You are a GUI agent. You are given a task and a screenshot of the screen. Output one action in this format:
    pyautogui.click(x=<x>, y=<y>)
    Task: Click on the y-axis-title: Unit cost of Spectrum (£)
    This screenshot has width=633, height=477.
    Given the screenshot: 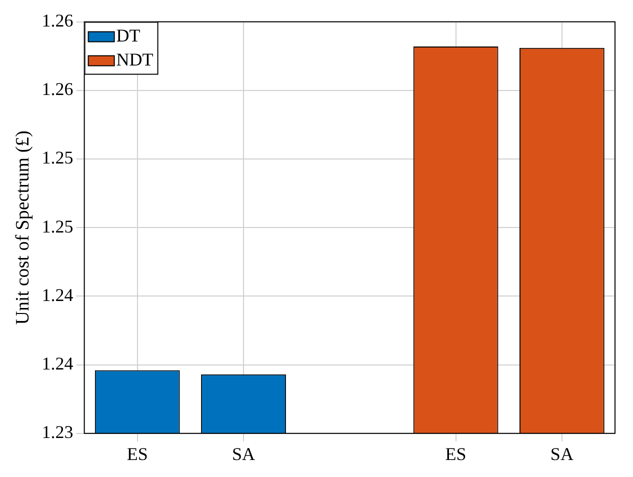 What is the action you would take?
    pyautogui.click(x=23, y=227)
    